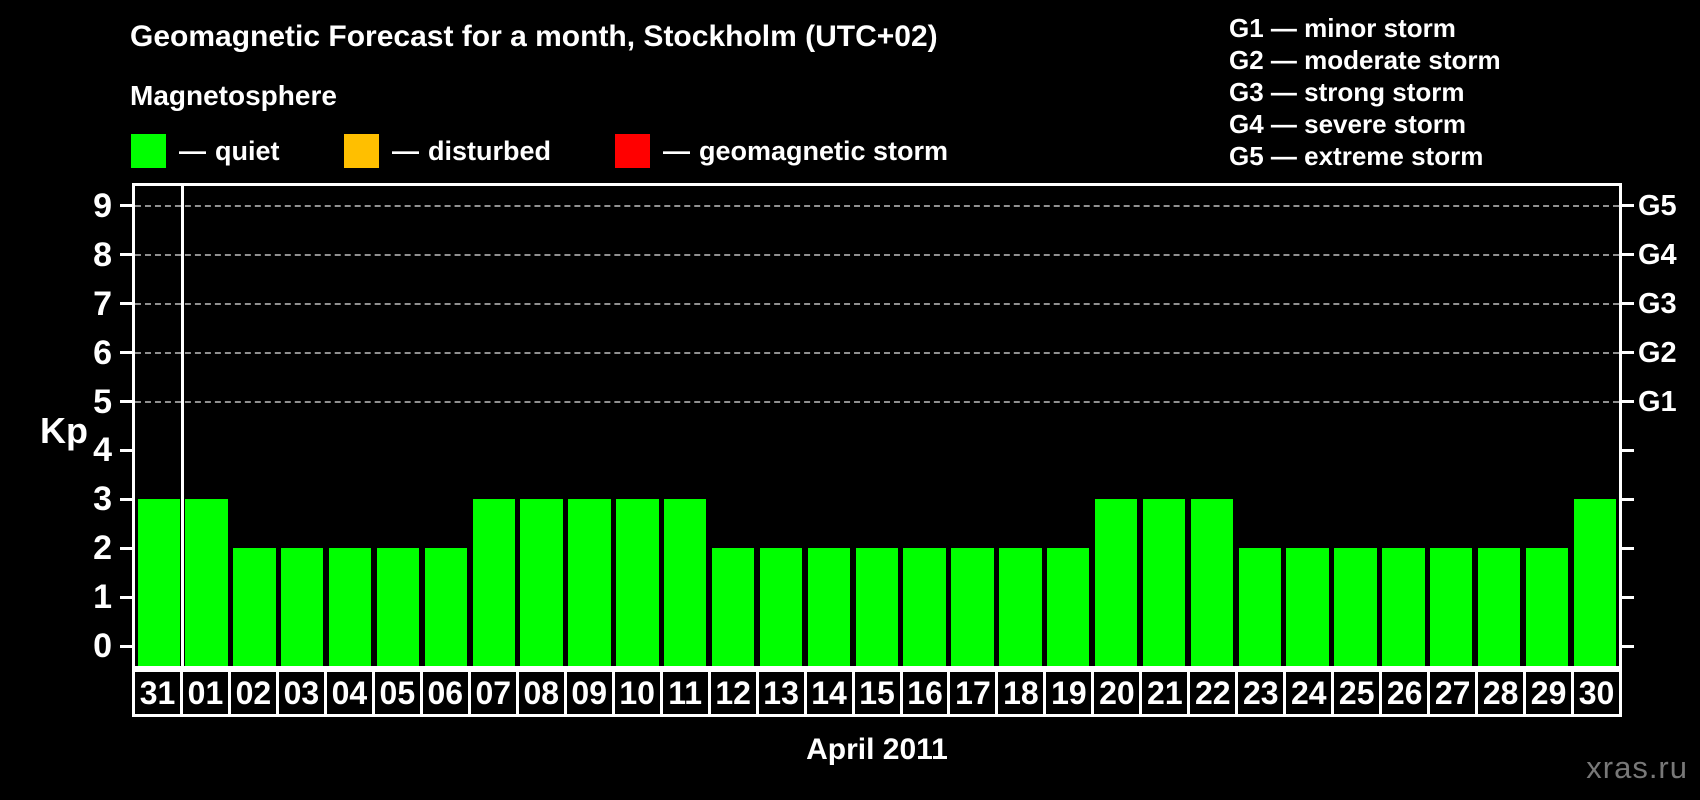 Image resolution: width=1700 pixels, height=800 pixels. I want to click on day-label-07: 07, so click(493, 693).